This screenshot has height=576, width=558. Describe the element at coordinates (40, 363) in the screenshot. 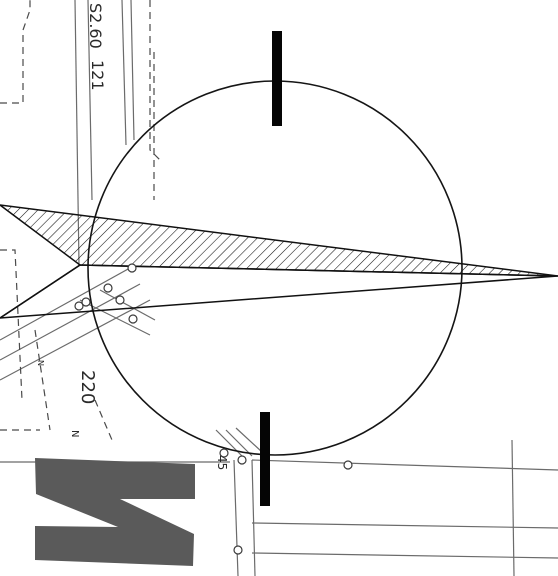

I see `label-n-small-2: N` at that location.